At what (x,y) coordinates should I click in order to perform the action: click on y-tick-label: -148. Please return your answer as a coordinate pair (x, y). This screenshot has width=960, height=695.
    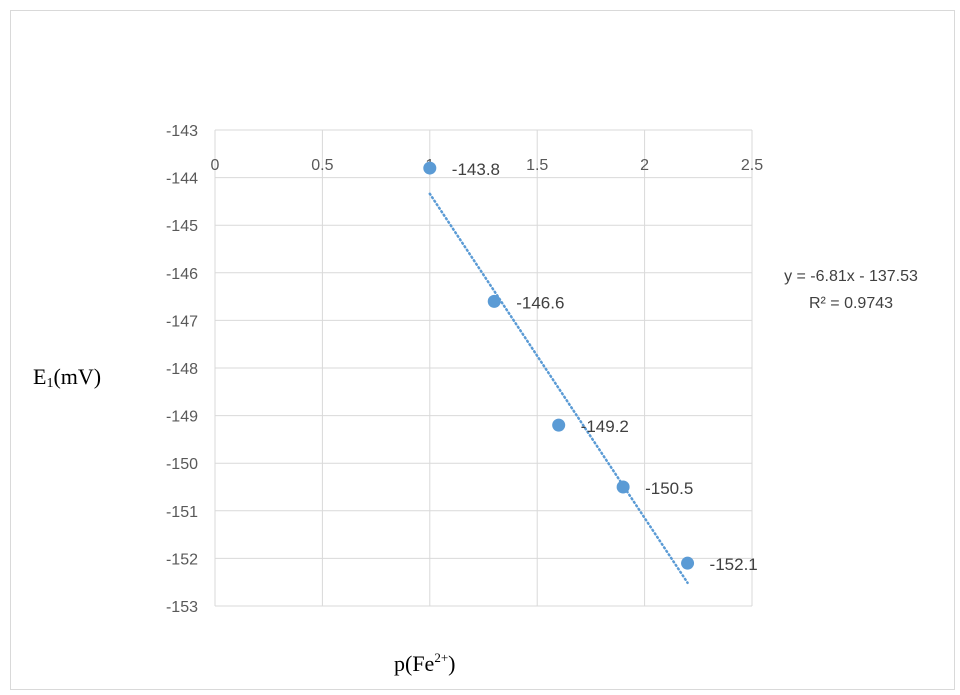
    Looking at the image, I should click on (182, 369).